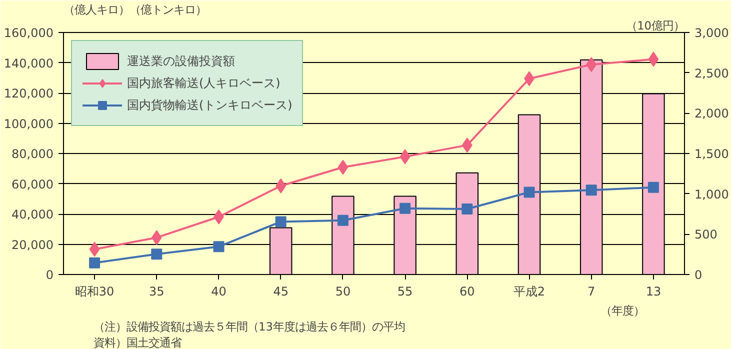  Describe the element at coordinates (698, 275) in the screenshot. I see `y2-tick-label: 0` at that location.